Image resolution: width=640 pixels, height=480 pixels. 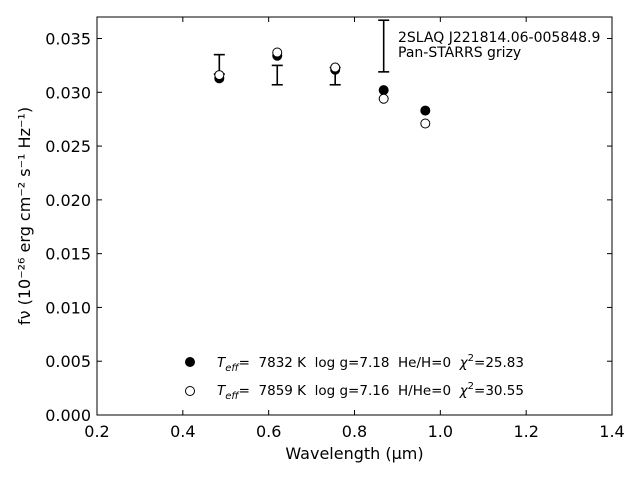 I want to click on annotation-object-name: 2SLAQ J221814.06-005848.9, so click(x=499, y=38).